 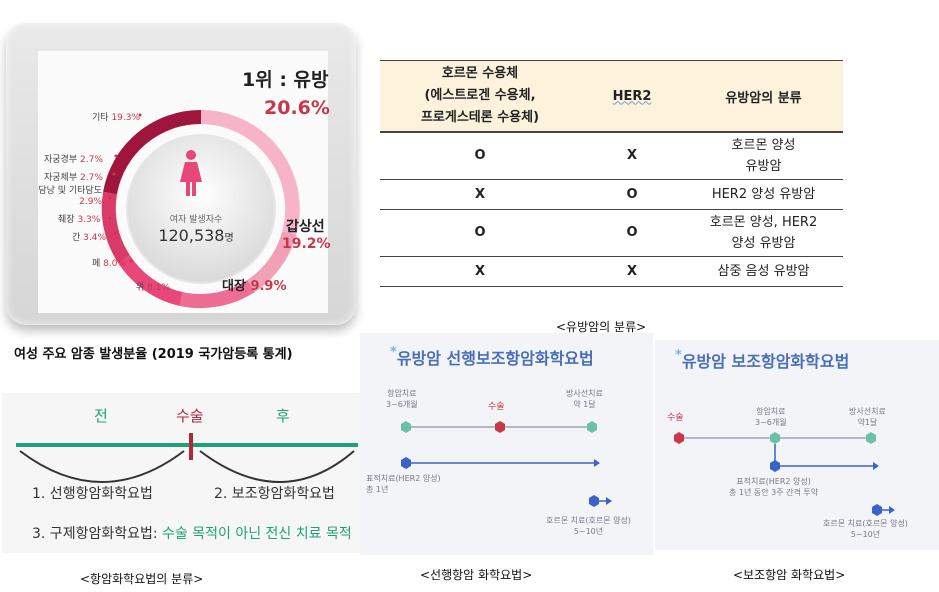 I want to click on donut-segment-colon, so click(x=271, y=261).